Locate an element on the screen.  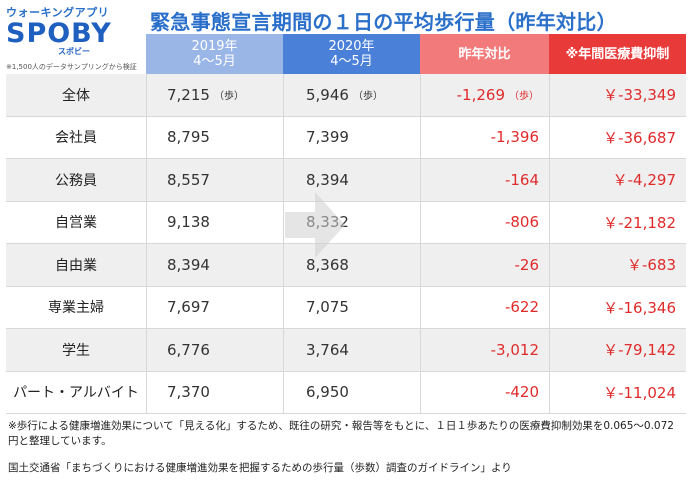
cell-diff: -164 is located at coordinates (484, 180).